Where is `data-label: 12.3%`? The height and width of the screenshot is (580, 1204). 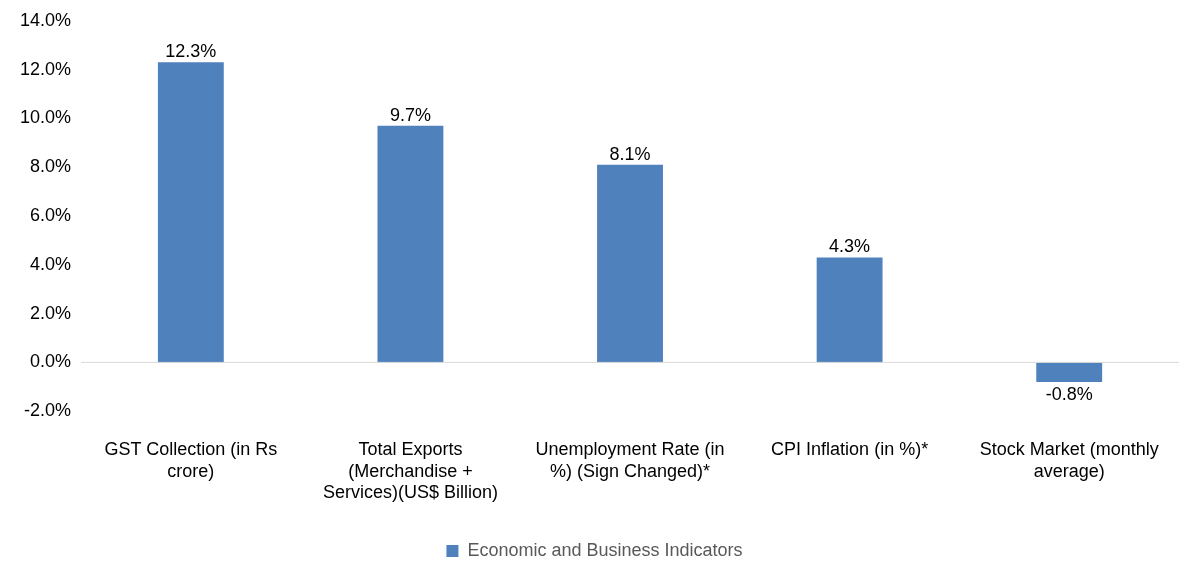
data-label: 12.3% is located at coordinates (191, 51).